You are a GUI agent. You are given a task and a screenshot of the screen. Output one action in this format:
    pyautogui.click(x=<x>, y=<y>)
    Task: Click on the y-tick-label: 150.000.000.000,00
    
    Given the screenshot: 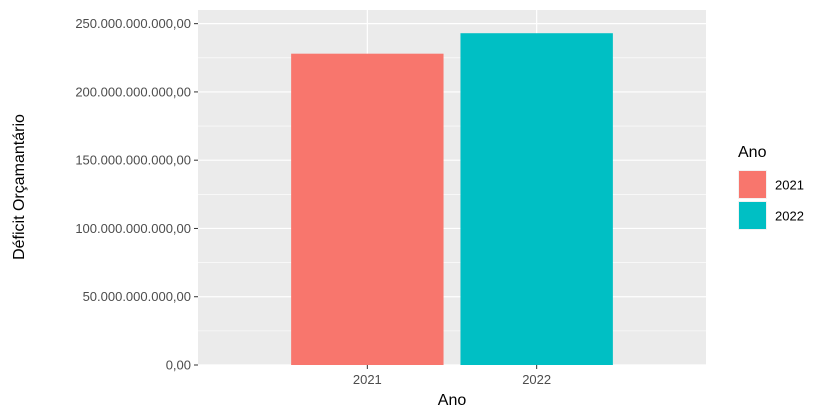 What is the action you would take?
    pyautogui.click(x=133, y=160)
    